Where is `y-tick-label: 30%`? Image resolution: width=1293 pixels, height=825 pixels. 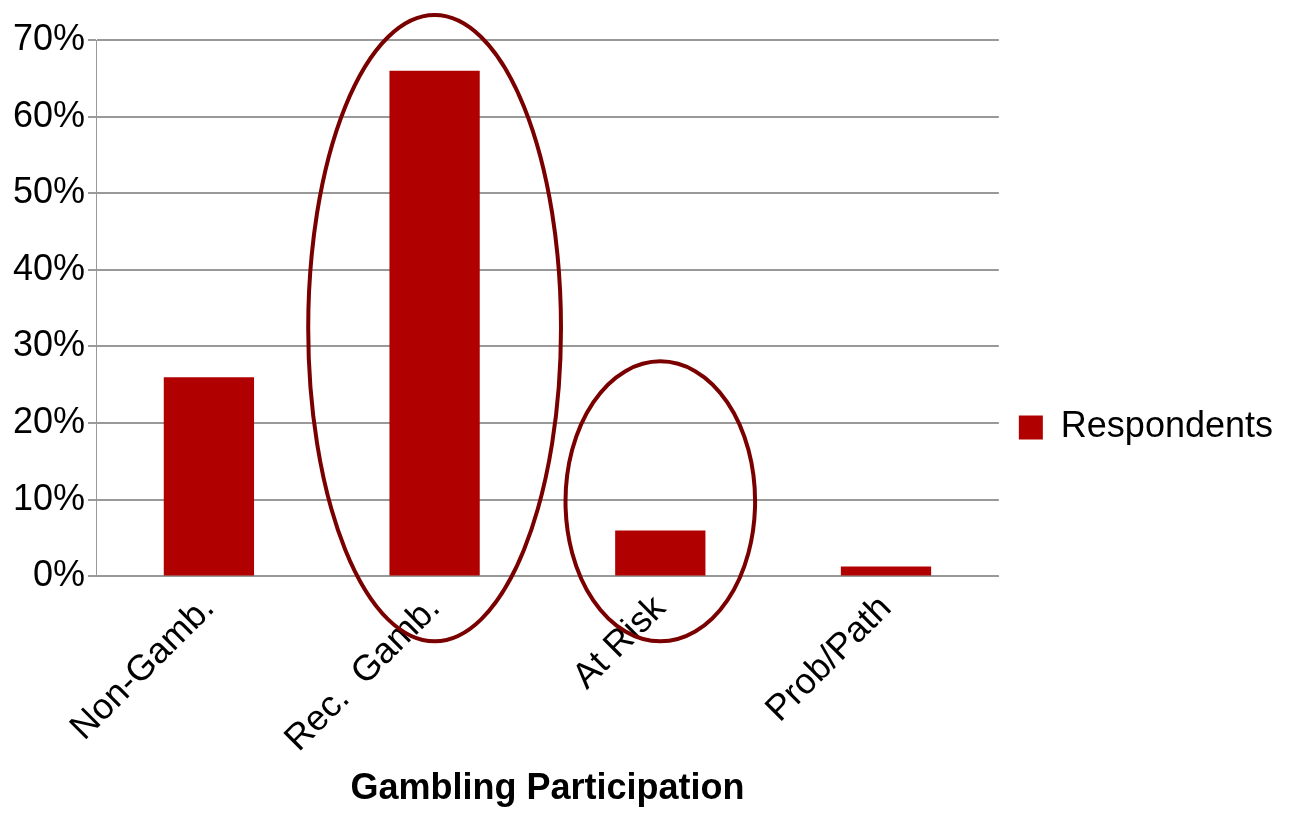 y-tick-label: 30% is located at coordinates (49, 344).